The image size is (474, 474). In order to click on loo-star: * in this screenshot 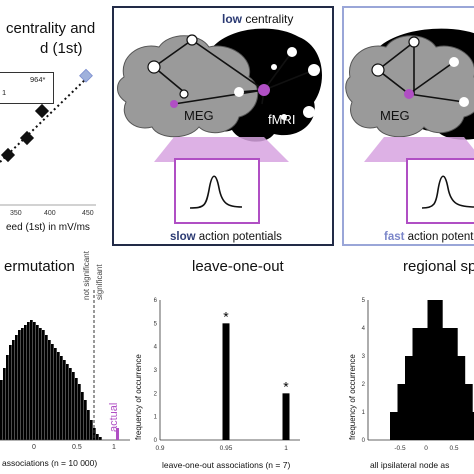, I will do `click(286, 386)`.